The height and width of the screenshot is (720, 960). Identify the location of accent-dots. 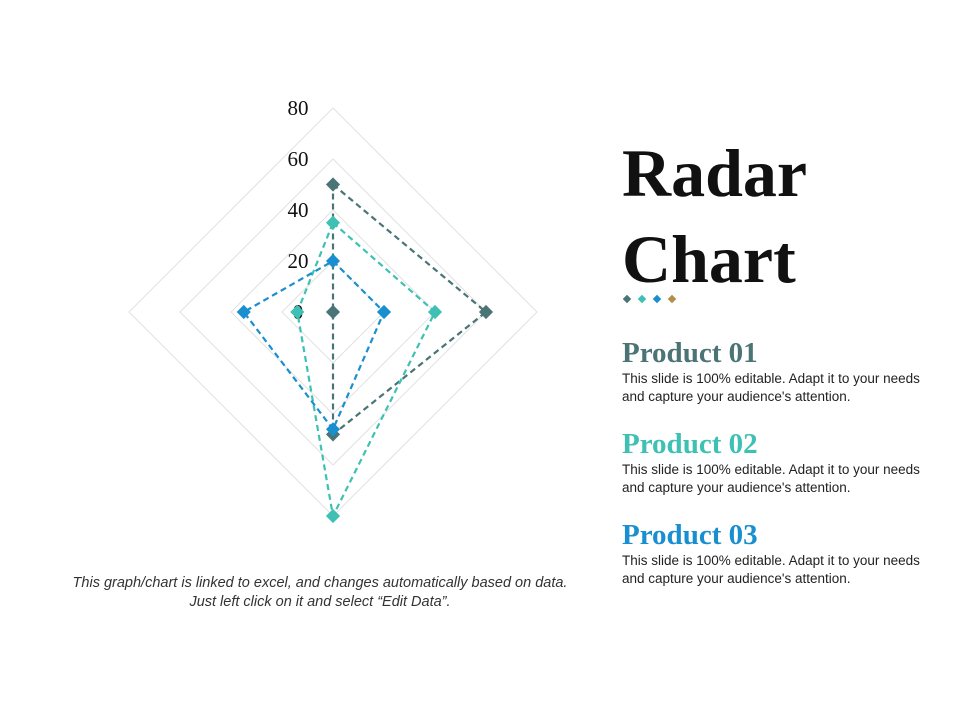
(649, 299).